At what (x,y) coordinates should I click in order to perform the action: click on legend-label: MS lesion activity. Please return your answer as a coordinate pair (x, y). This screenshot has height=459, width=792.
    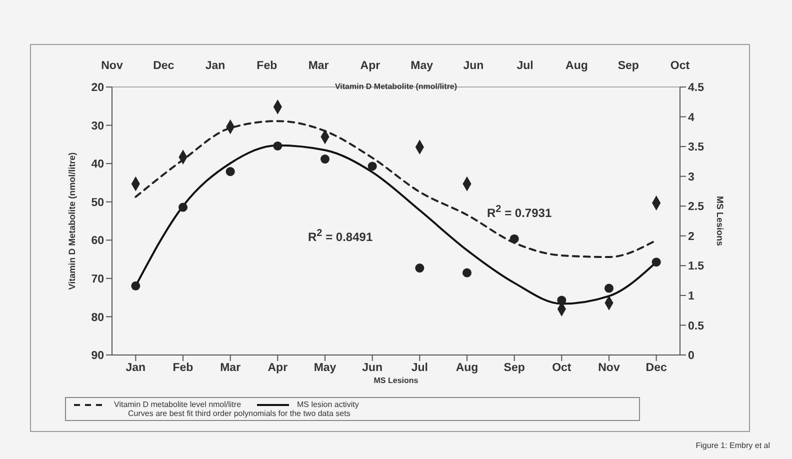
    Looking at the image, I should click on (328, 404).